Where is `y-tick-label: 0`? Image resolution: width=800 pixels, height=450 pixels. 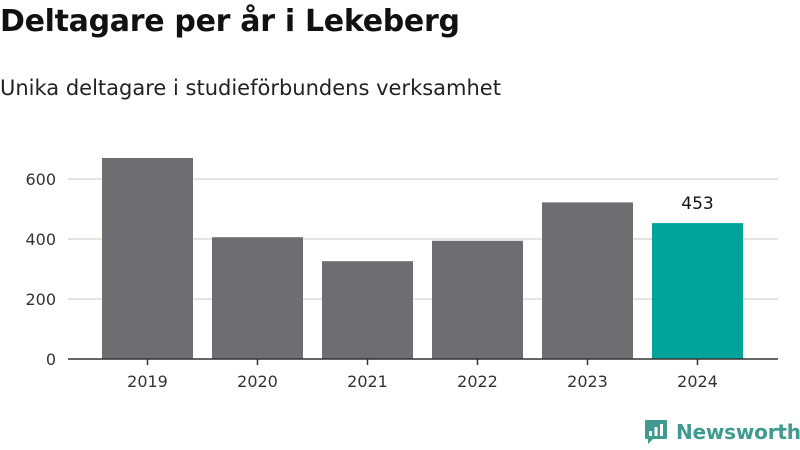
y-tick-label: 0 is located at coordinates (51, 359).